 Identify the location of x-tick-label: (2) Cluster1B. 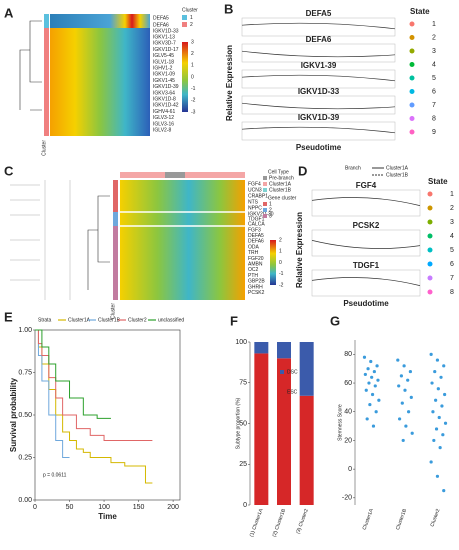
(279, 522).